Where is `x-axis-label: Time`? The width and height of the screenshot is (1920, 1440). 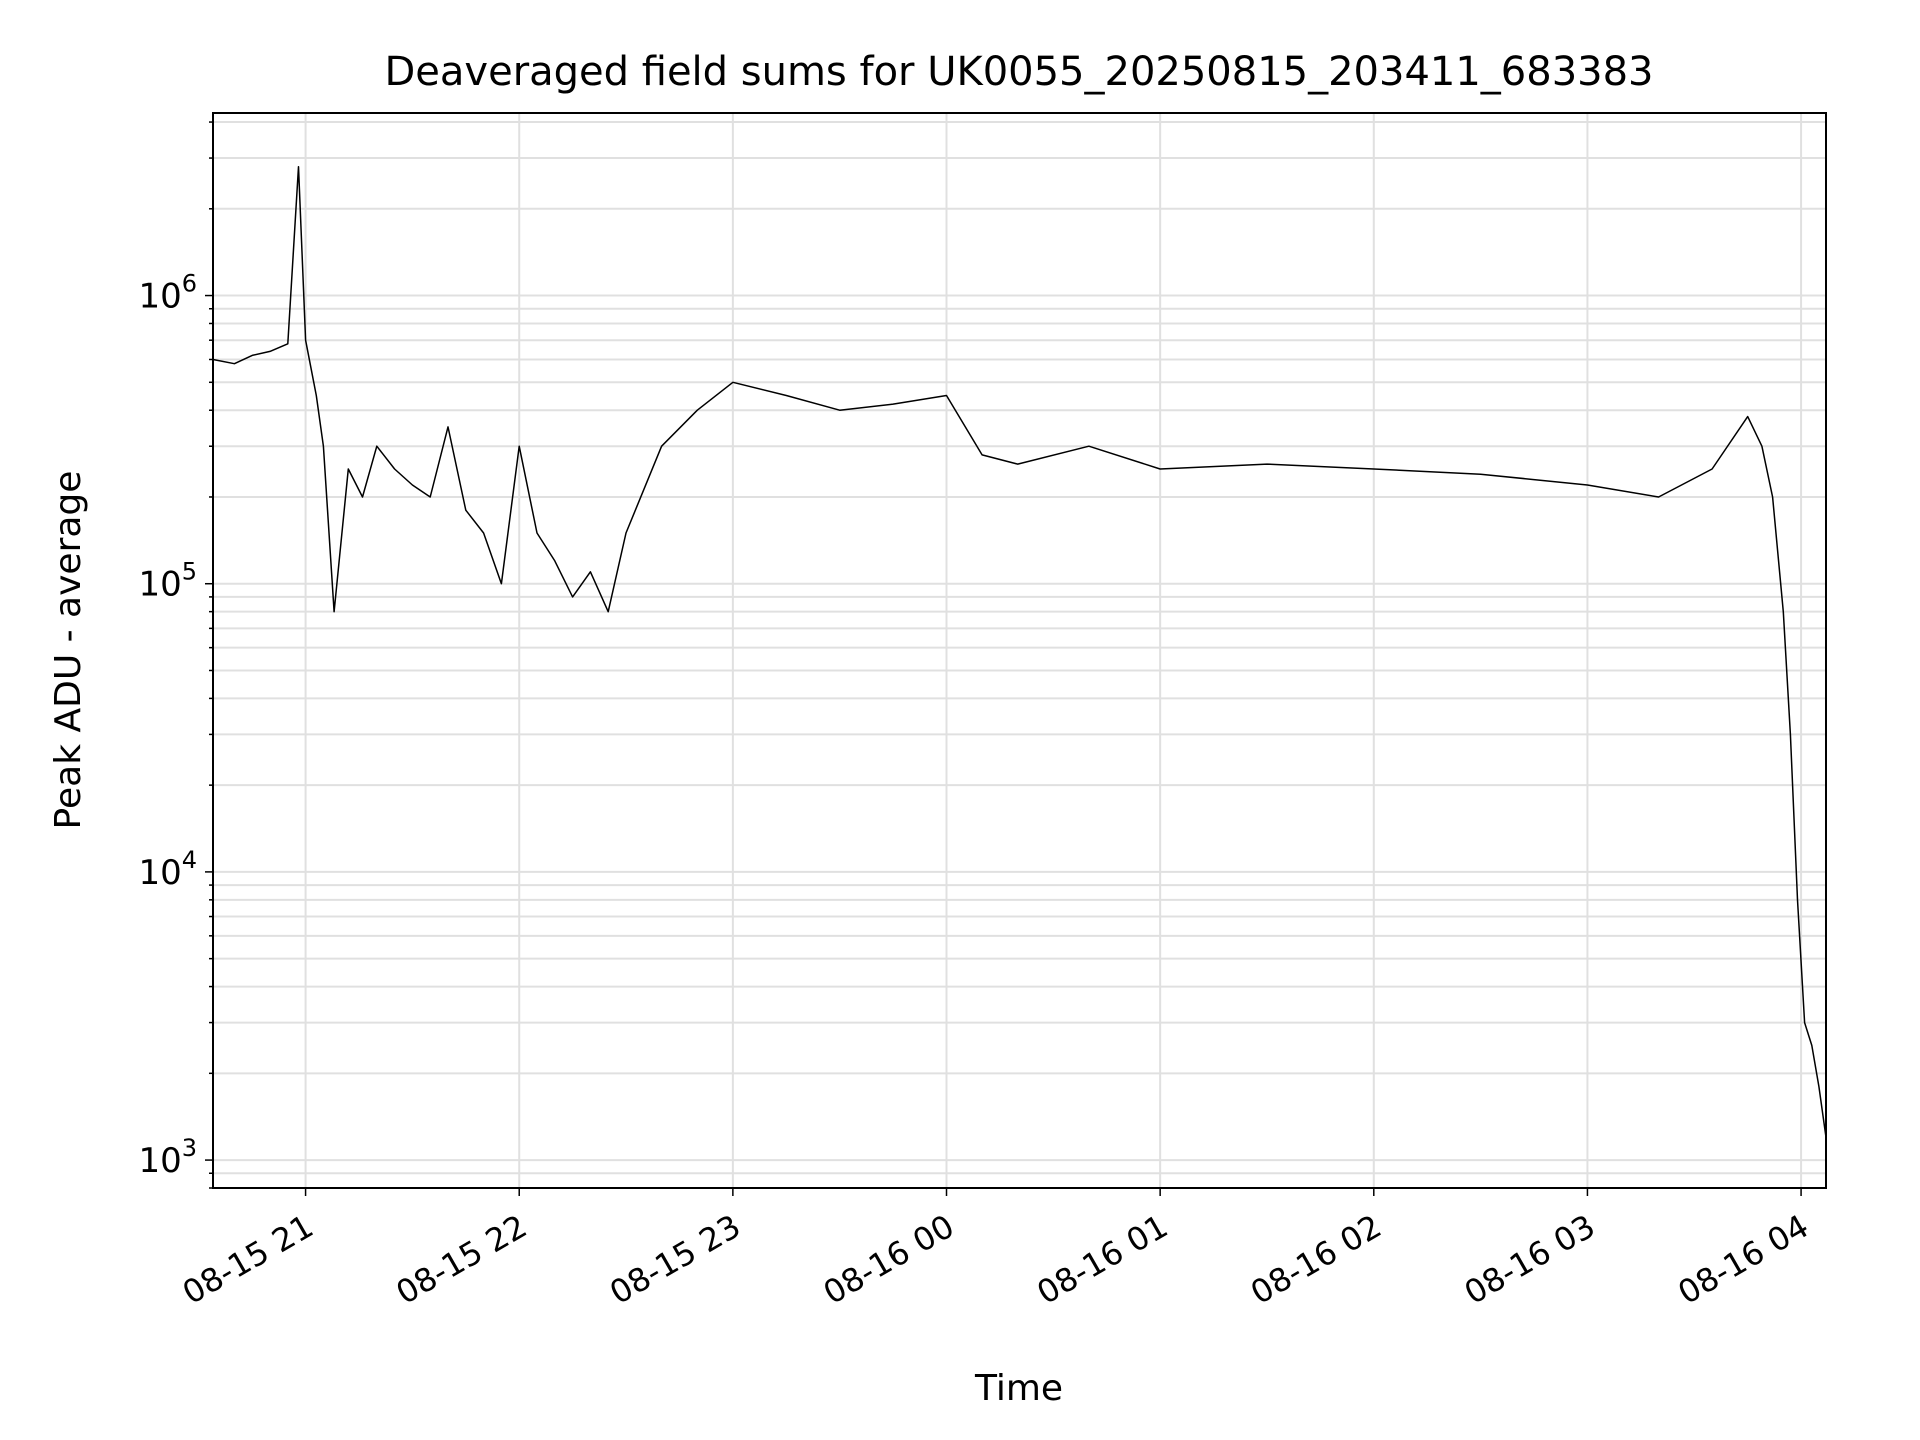 x-axis-label: Time is located at coordinates (1018, 1388).